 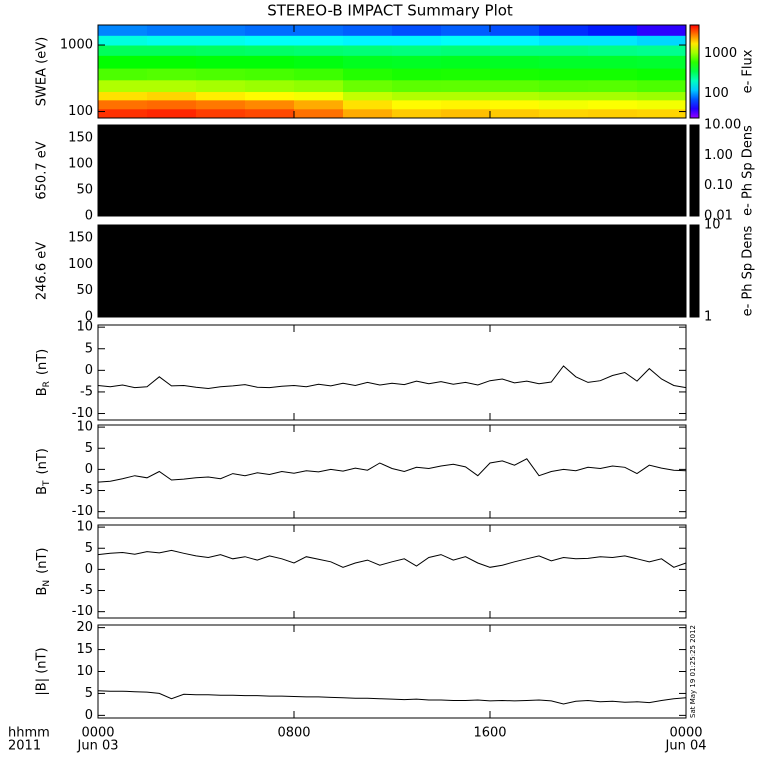 I want to click on y-tick-label: 15, so click(x=84, y=649).